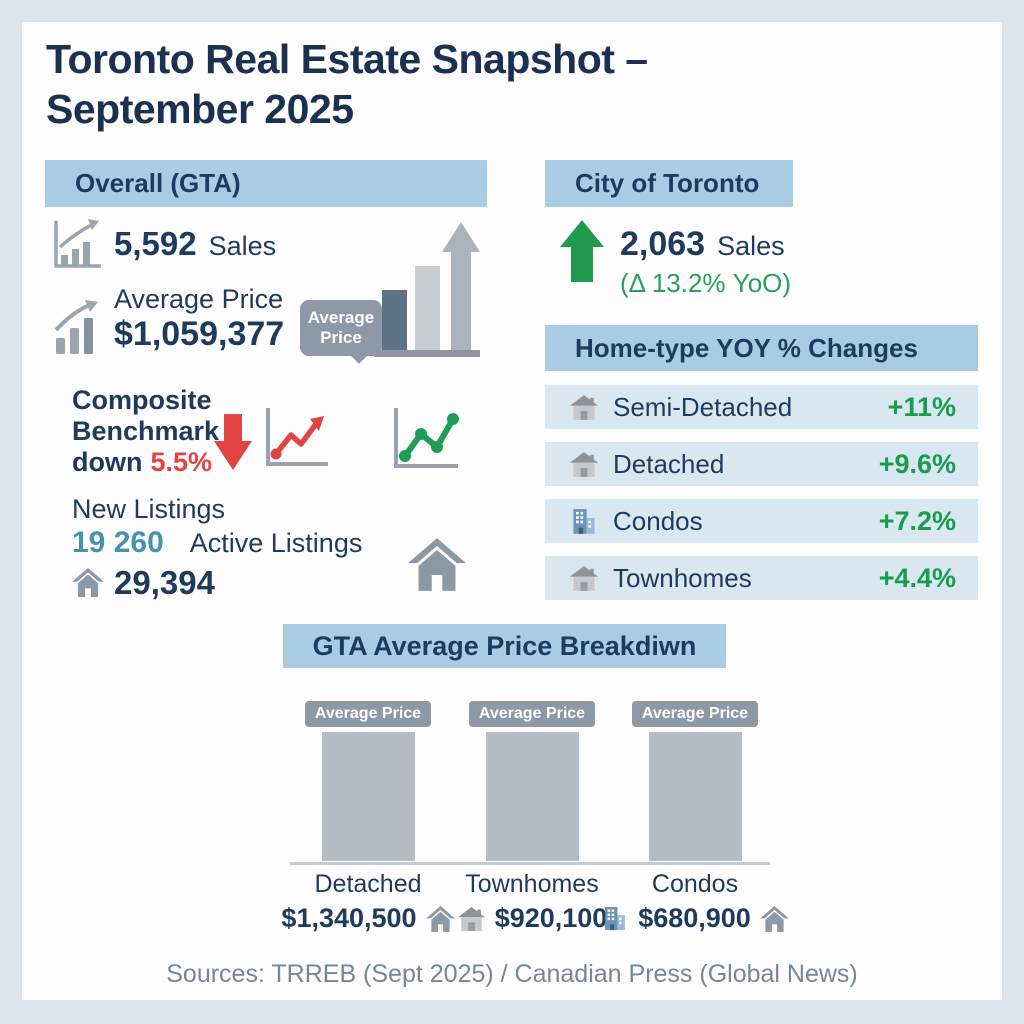  Describe the element at coordinates (341, 337) in the screenshot. I see `average-price-bubble-line2: Price` at that location.